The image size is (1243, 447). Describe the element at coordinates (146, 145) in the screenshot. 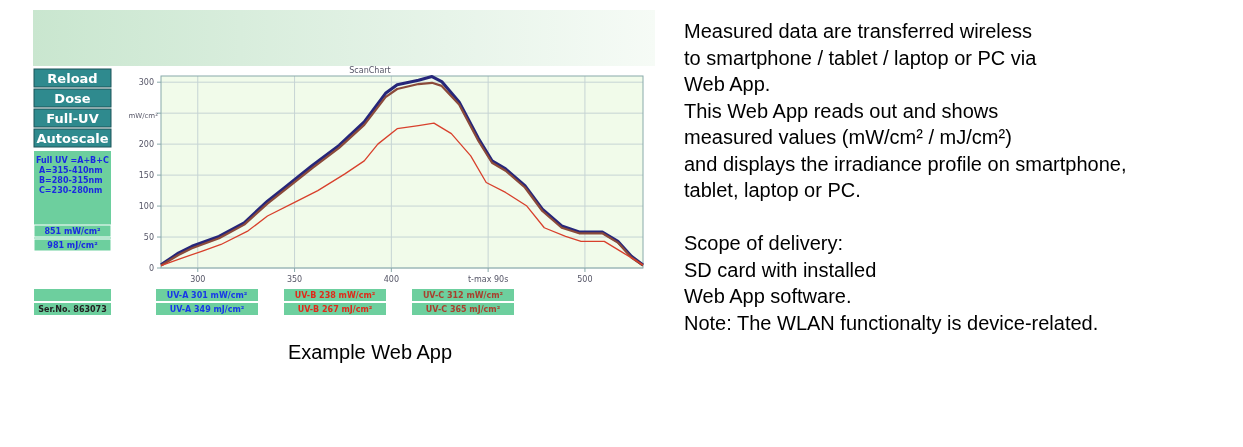

I see `y-tick-label: 200` at that location.